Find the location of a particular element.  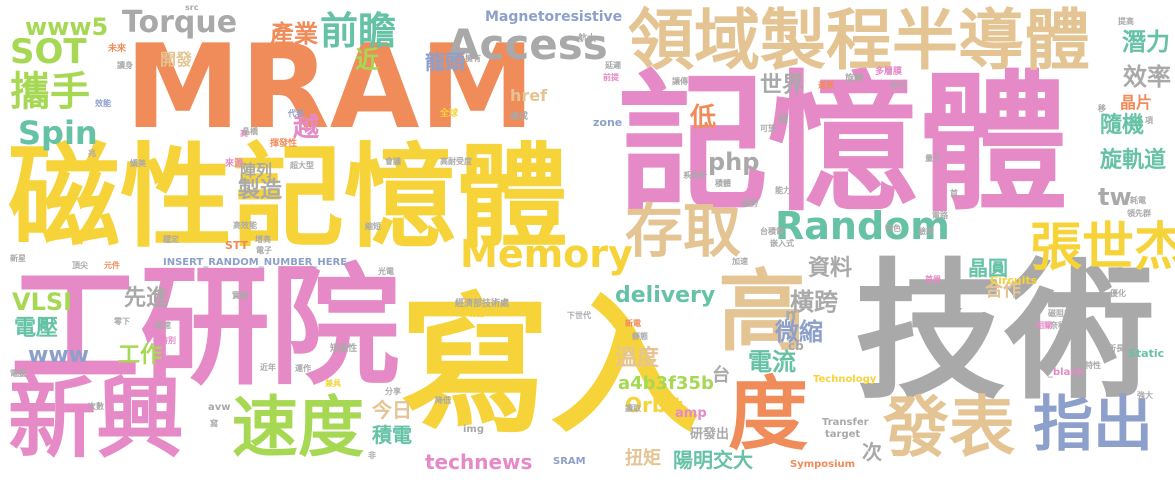

word-mram: MRAM is located at coordinates (330, 87).